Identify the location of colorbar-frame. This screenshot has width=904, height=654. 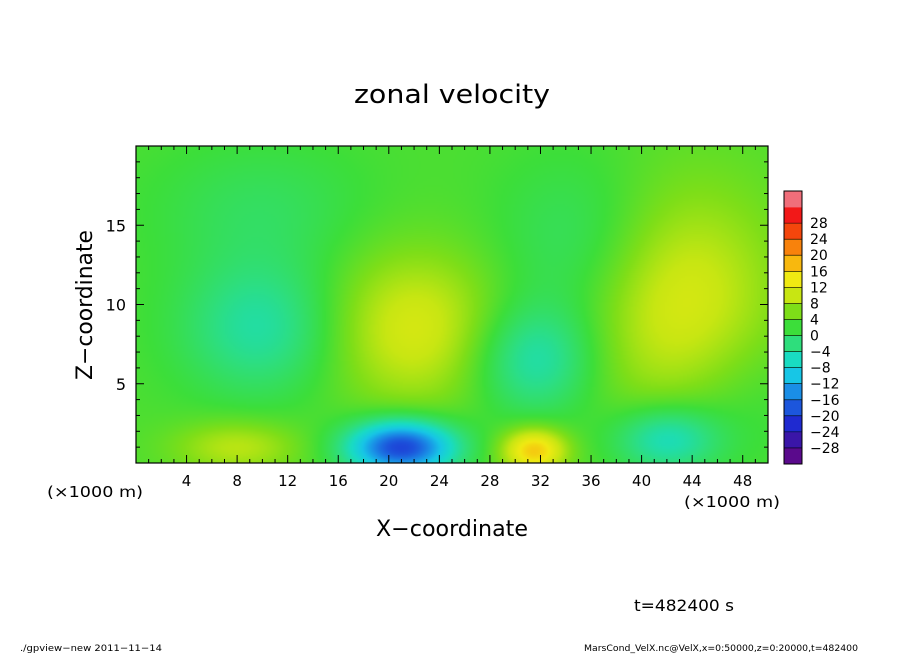
(793, 327).